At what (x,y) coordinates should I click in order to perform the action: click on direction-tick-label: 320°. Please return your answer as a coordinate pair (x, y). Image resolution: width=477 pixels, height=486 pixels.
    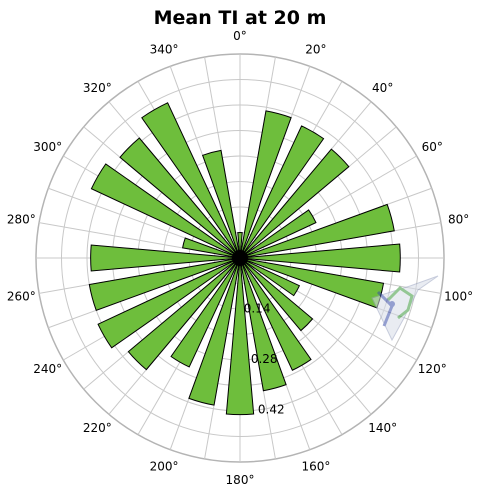
    Looking at the image, I should click on (97, 88).